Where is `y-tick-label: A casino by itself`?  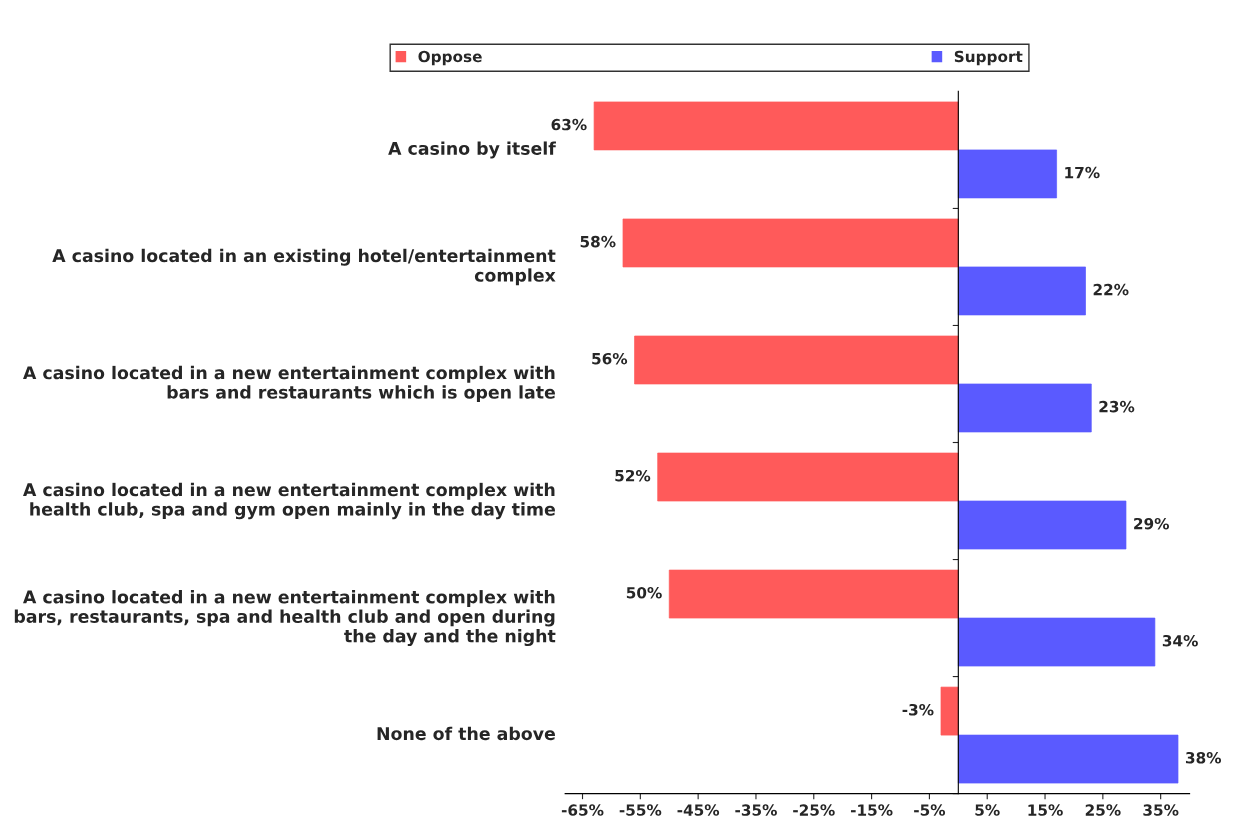 y-tick-label: A casino by itself is located at coordinates (472, 150).